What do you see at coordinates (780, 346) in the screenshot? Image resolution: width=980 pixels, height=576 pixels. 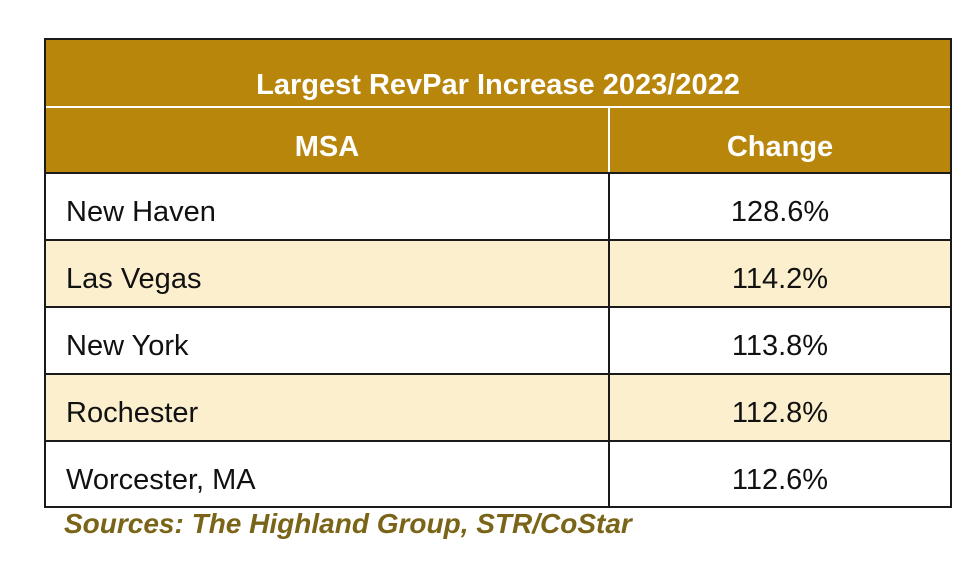 I see `change-cell: 113.8%` at bounding box center [780, 346].